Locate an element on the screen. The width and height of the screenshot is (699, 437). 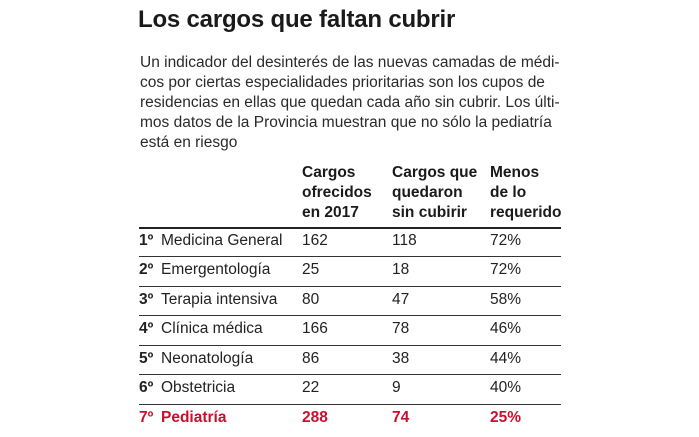
unfilled-value: 74 is located at coordinates (401, 417).